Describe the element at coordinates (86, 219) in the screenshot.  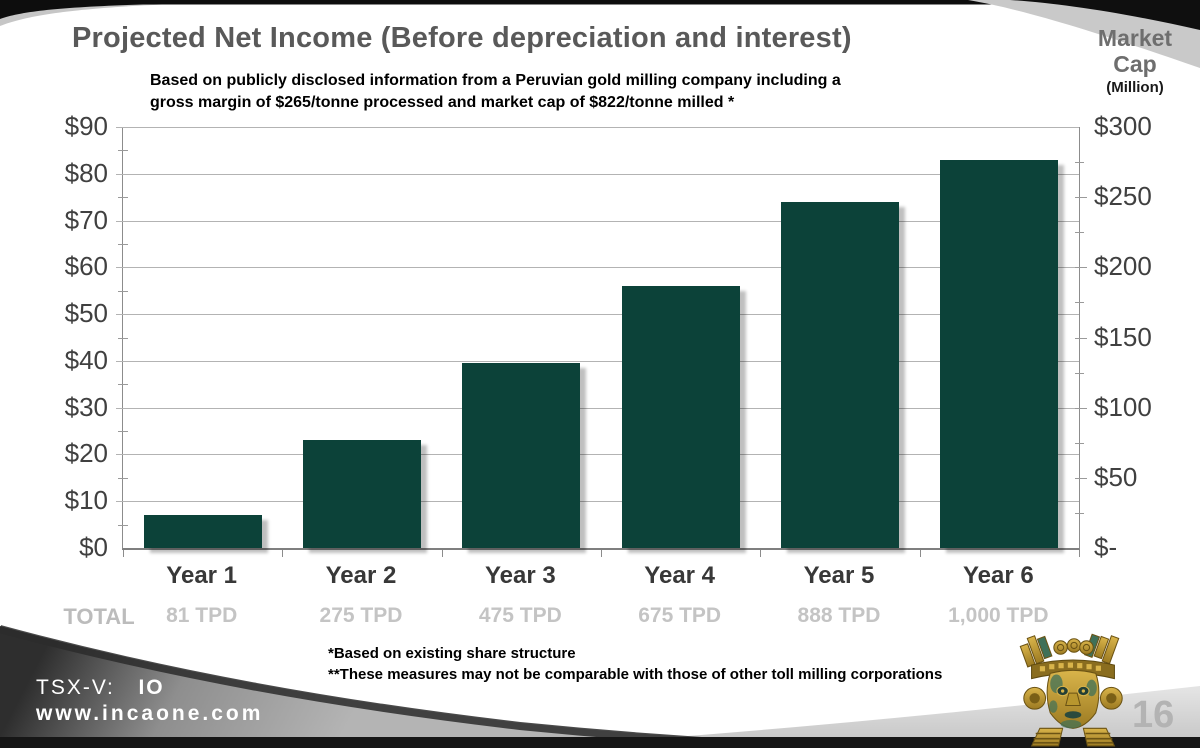
I see `left-axis-tick-label: $70` at that location.